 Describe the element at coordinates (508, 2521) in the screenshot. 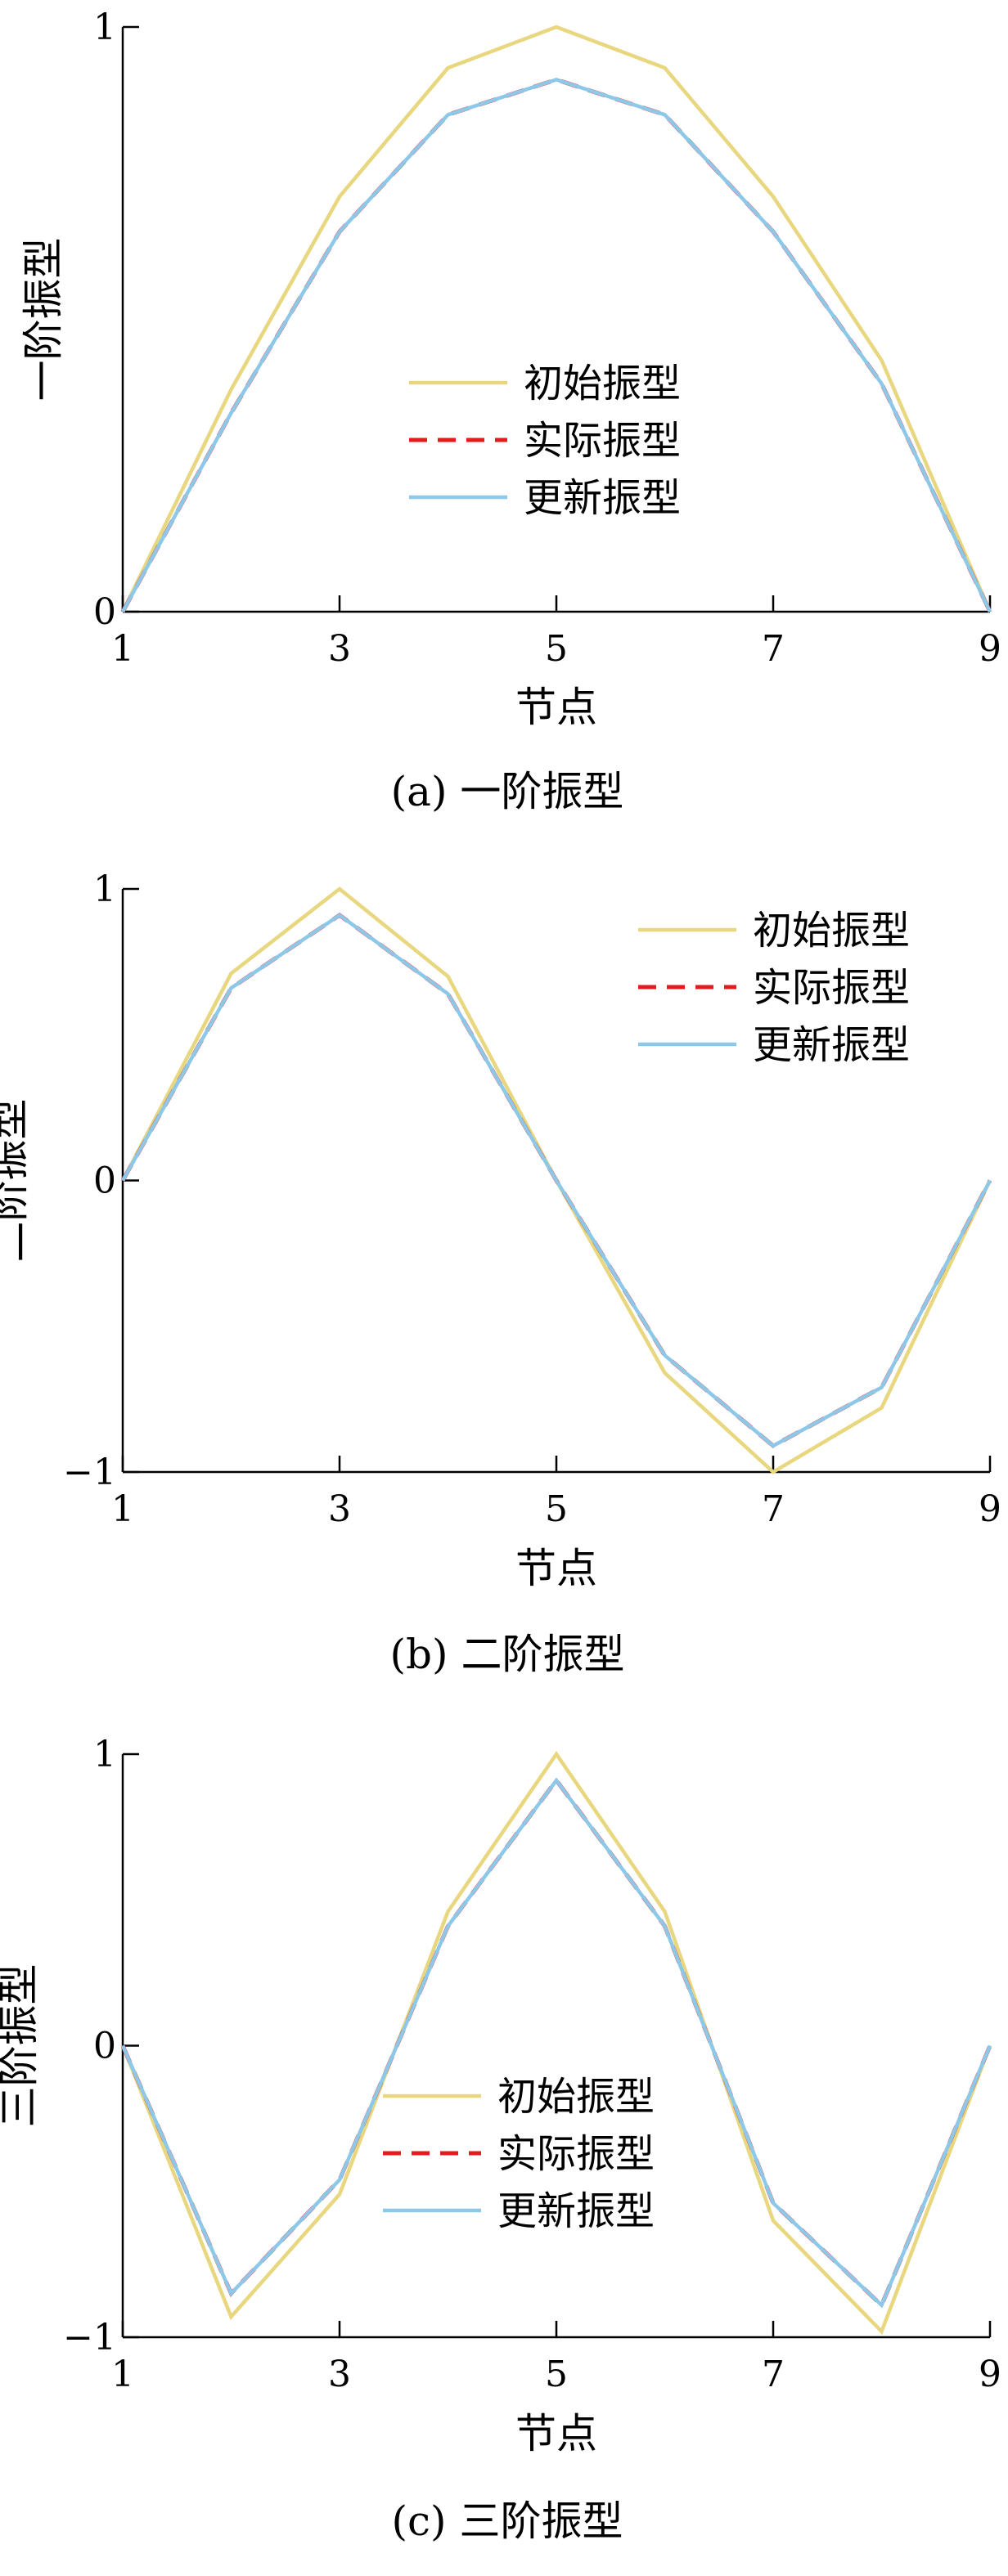

I see `chart-caption: (c) 三阶振型` at that location.